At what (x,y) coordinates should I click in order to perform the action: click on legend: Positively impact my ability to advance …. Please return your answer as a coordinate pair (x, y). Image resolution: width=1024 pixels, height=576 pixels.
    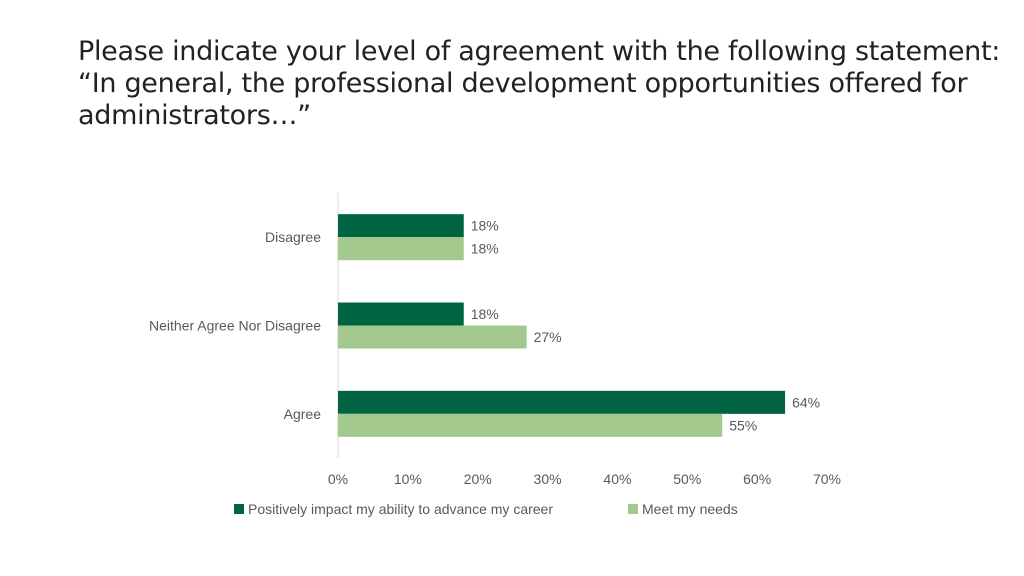
    Looking at the image, I should click on (486, 509).